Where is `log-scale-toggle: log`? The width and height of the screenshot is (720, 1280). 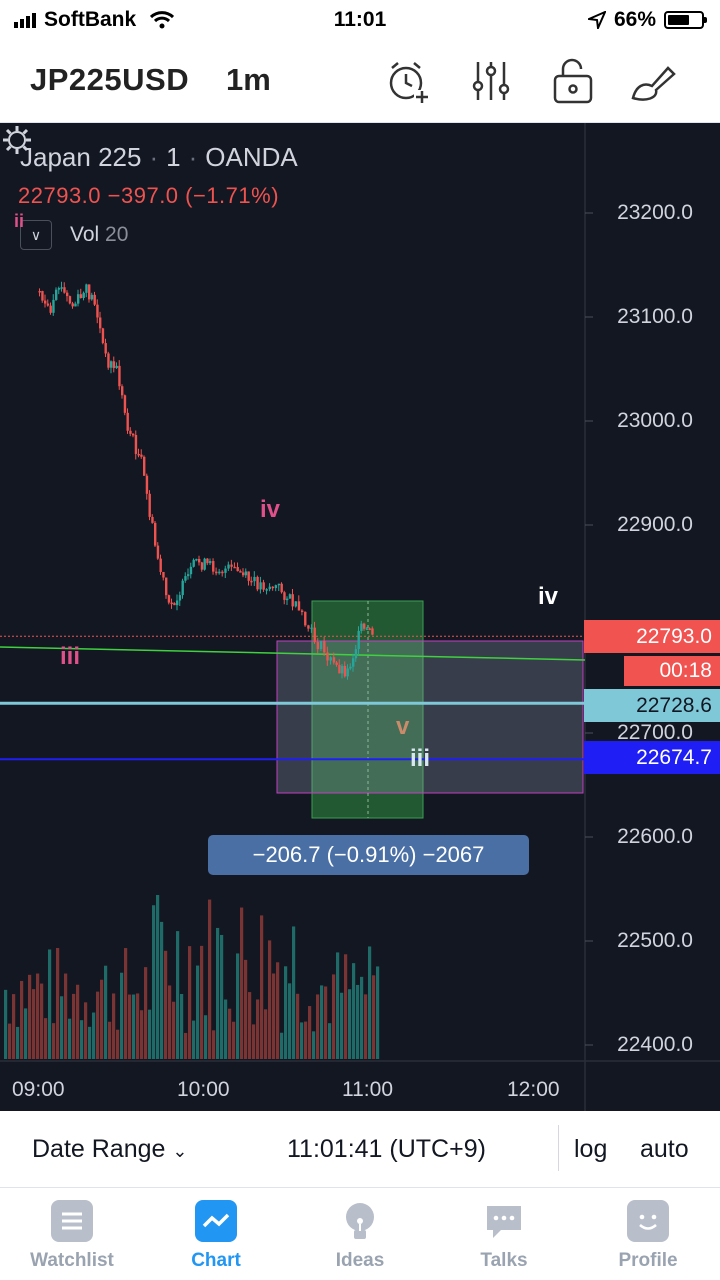
log-scale-toggle: log is located at coordinates (591, 1149).